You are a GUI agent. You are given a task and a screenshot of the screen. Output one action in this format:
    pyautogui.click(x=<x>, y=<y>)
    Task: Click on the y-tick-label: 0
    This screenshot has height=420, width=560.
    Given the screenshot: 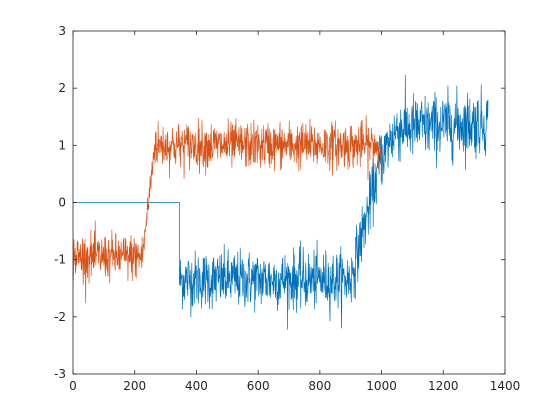 What is the action you would take?
    pyautogui.click(x=62, y=203)
    